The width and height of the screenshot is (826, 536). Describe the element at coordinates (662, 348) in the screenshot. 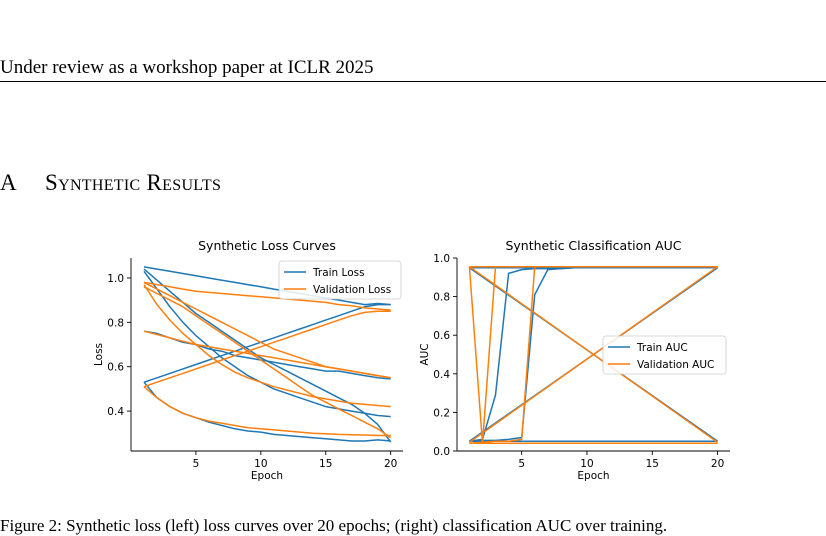

I see `legend-entry-train: Train AUC` at that location.